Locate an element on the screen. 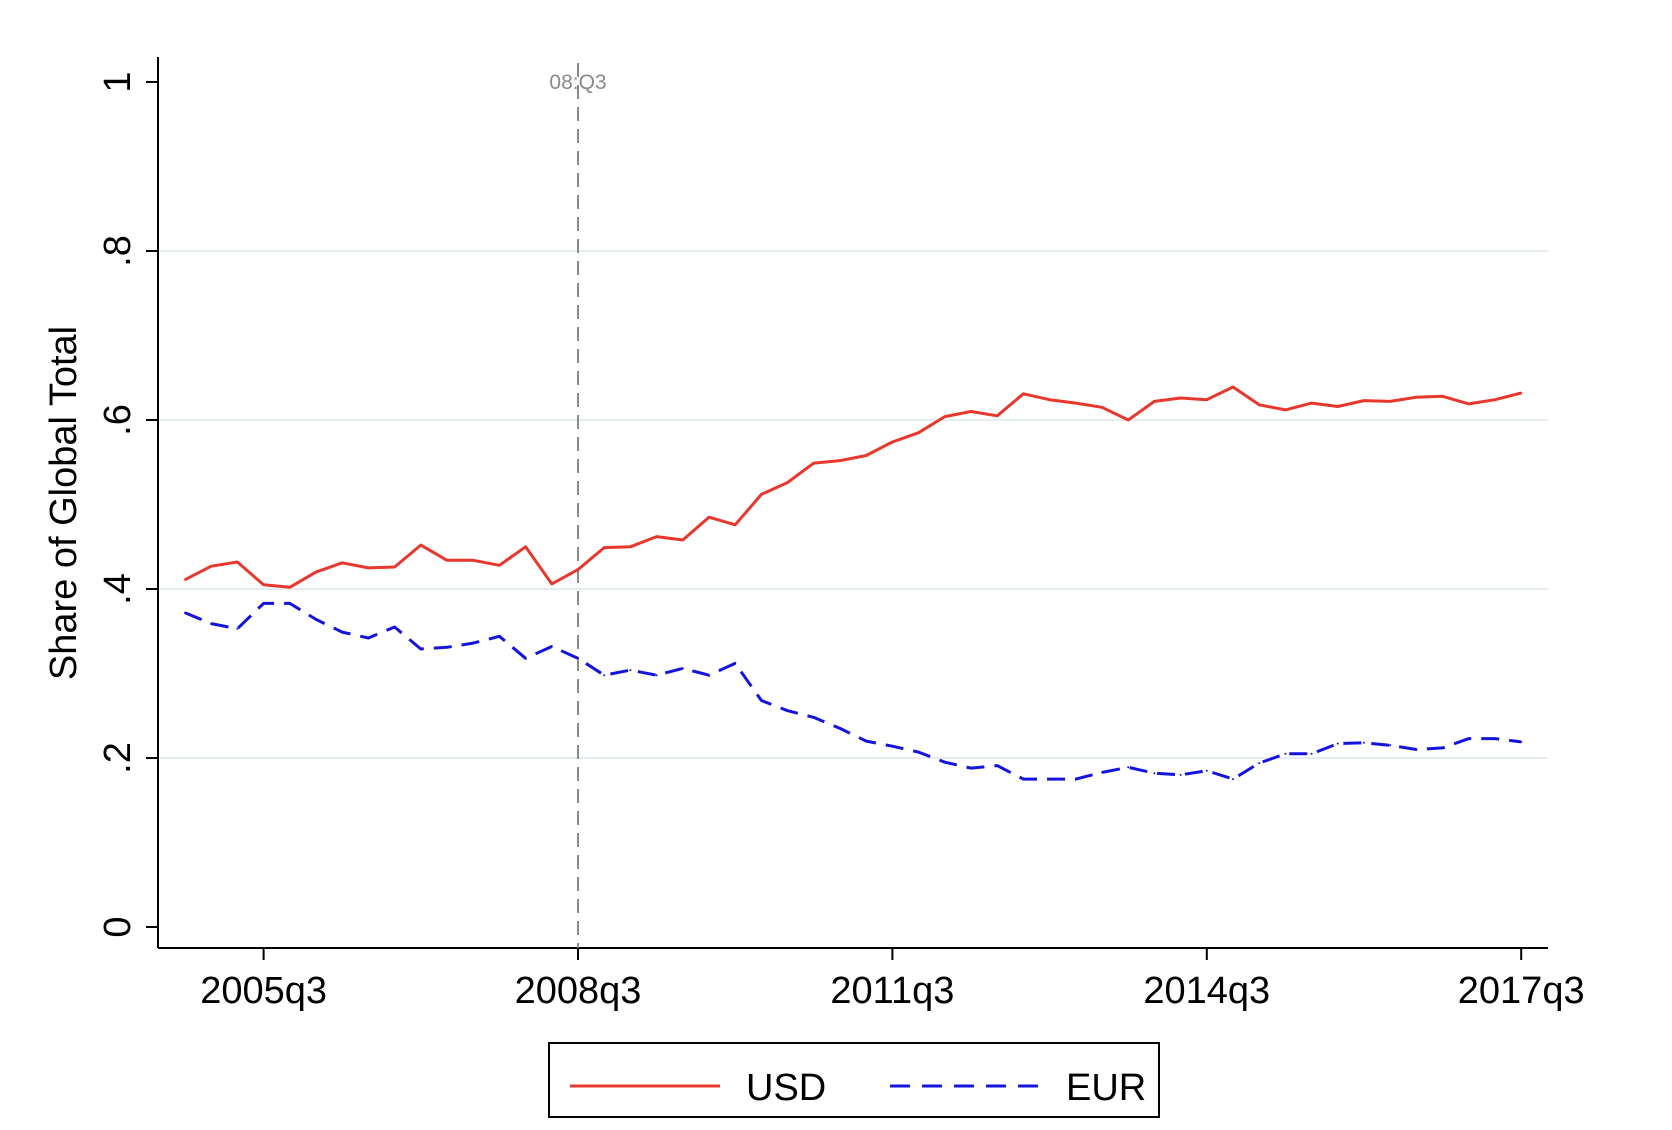 The width and height of the screenshot is (1672, 1130). y-tick-label: 0 is located at coordinates (118, 926).